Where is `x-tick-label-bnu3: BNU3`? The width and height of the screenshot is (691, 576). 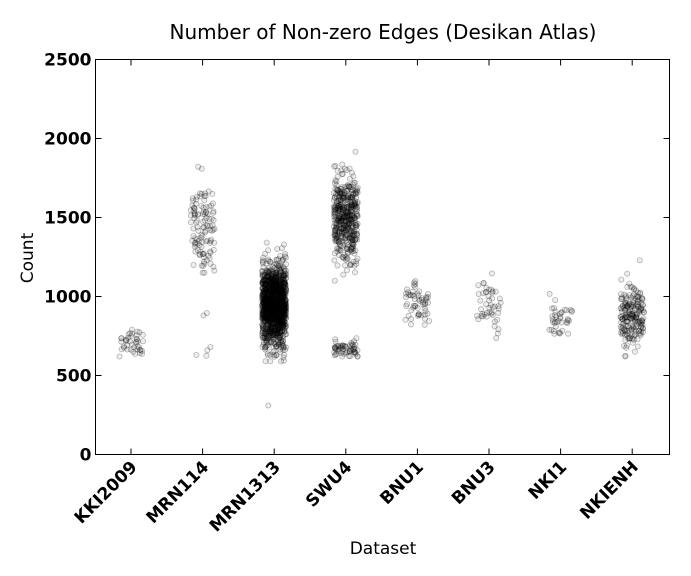 x-tick-label-bnu3: BNU3 is located at coordinates (473, 482).